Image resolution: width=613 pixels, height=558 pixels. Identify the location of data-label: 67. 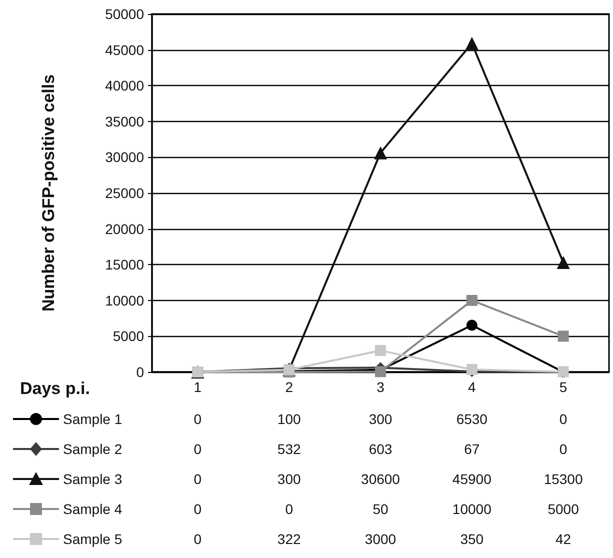
(472, 449).